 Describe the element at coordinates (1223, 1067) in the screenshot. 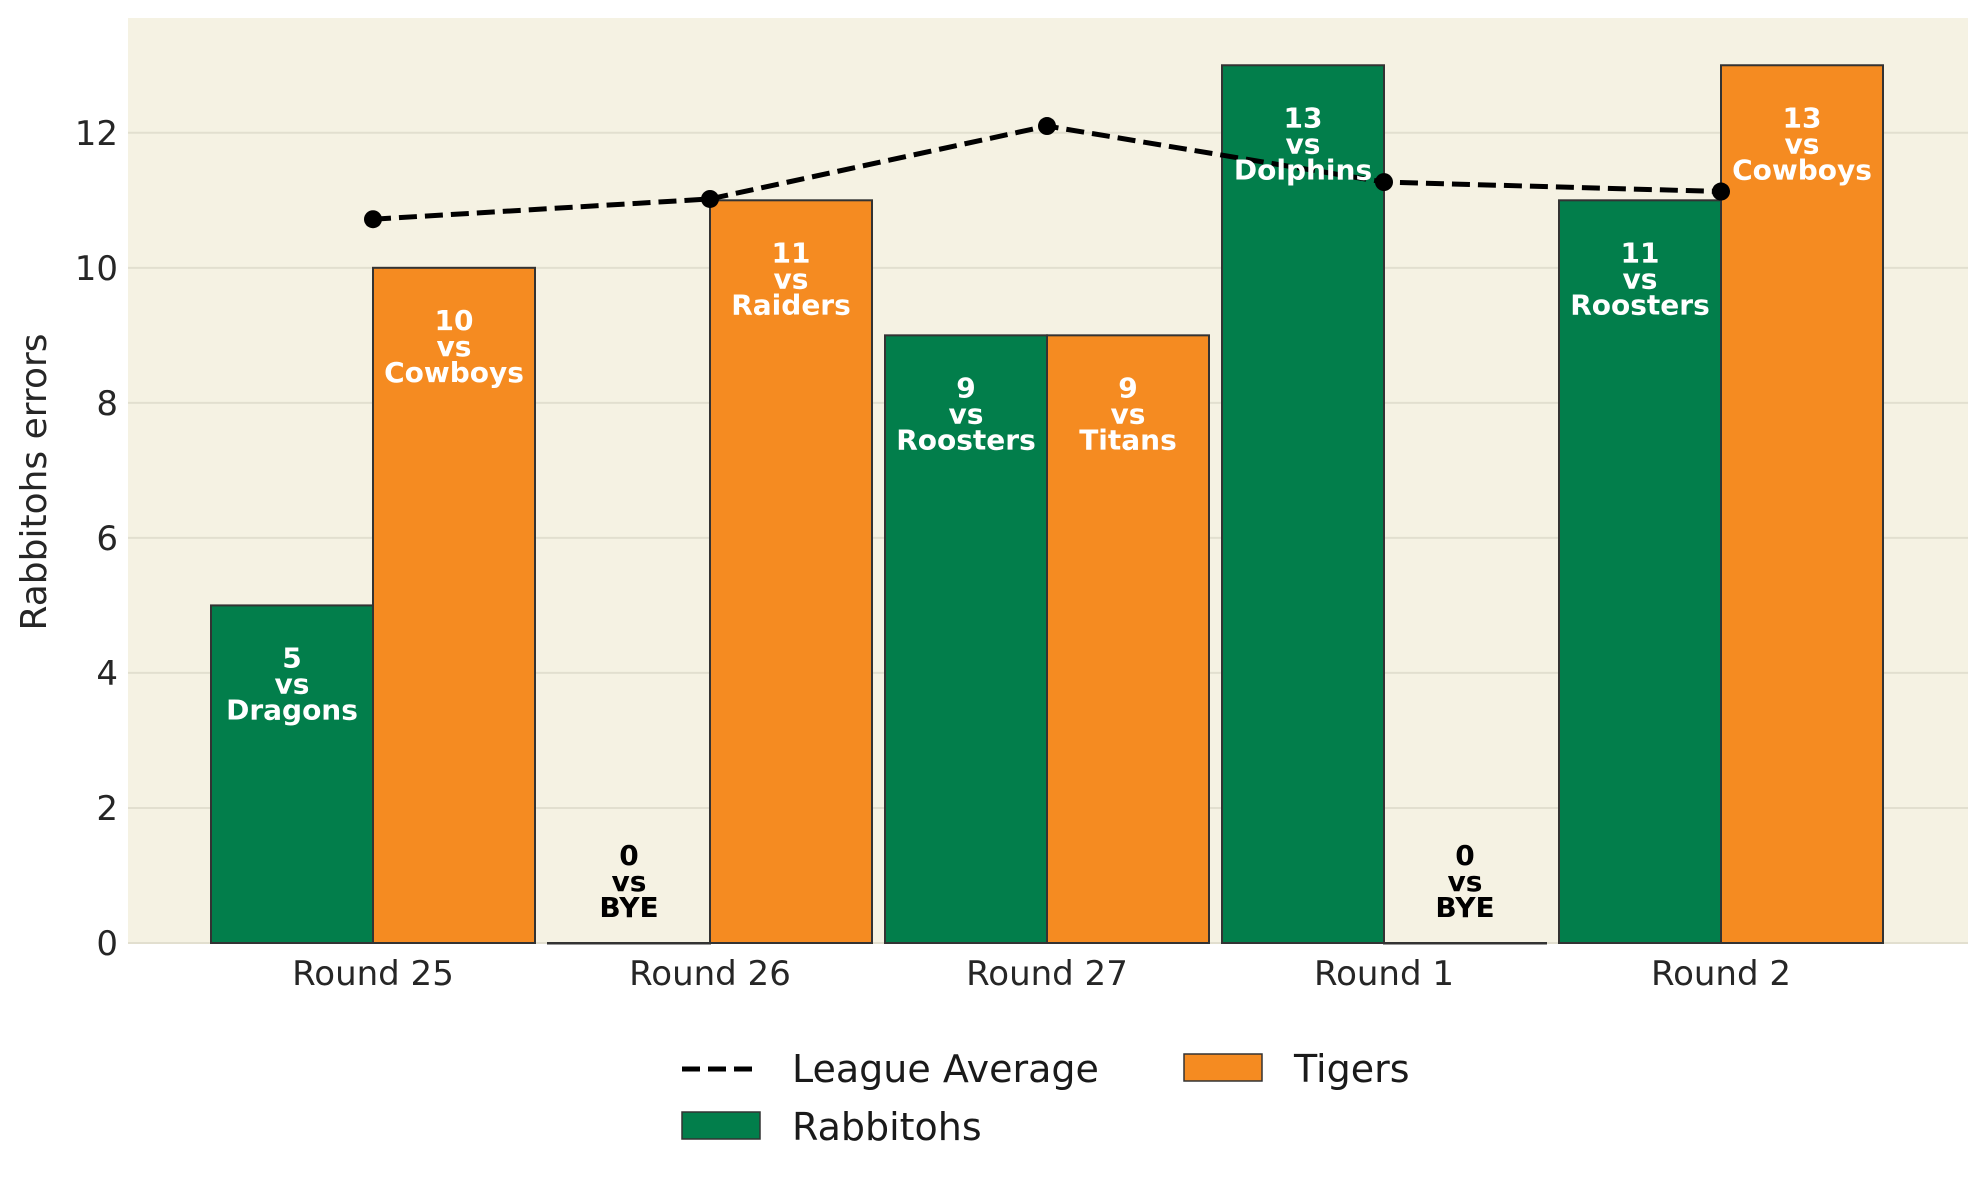

I see `legend-swatch-tigers` at that location.